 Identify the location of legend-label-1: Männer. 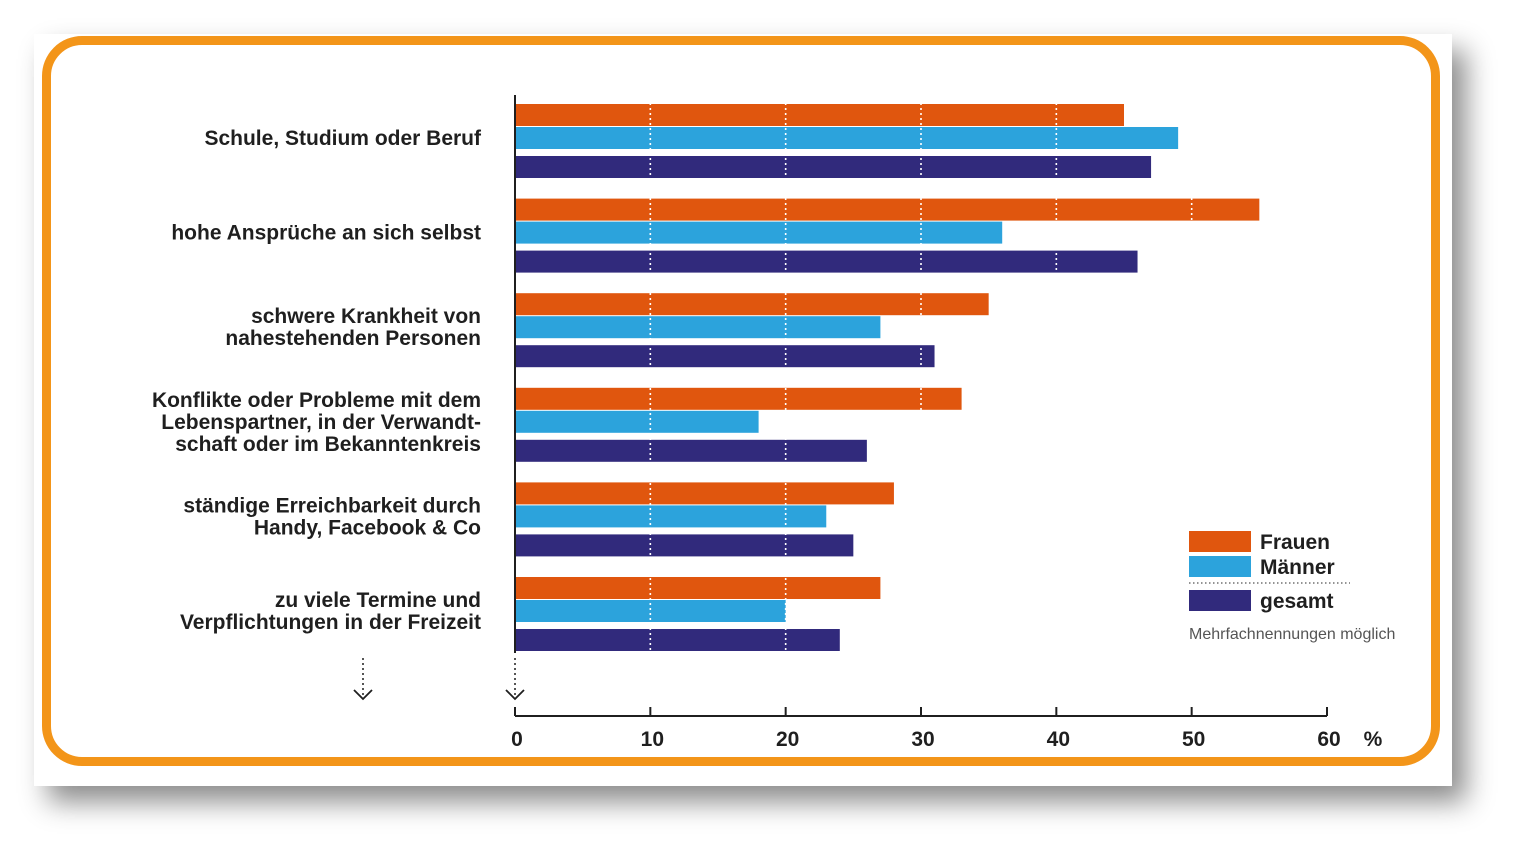
(1297, 567).